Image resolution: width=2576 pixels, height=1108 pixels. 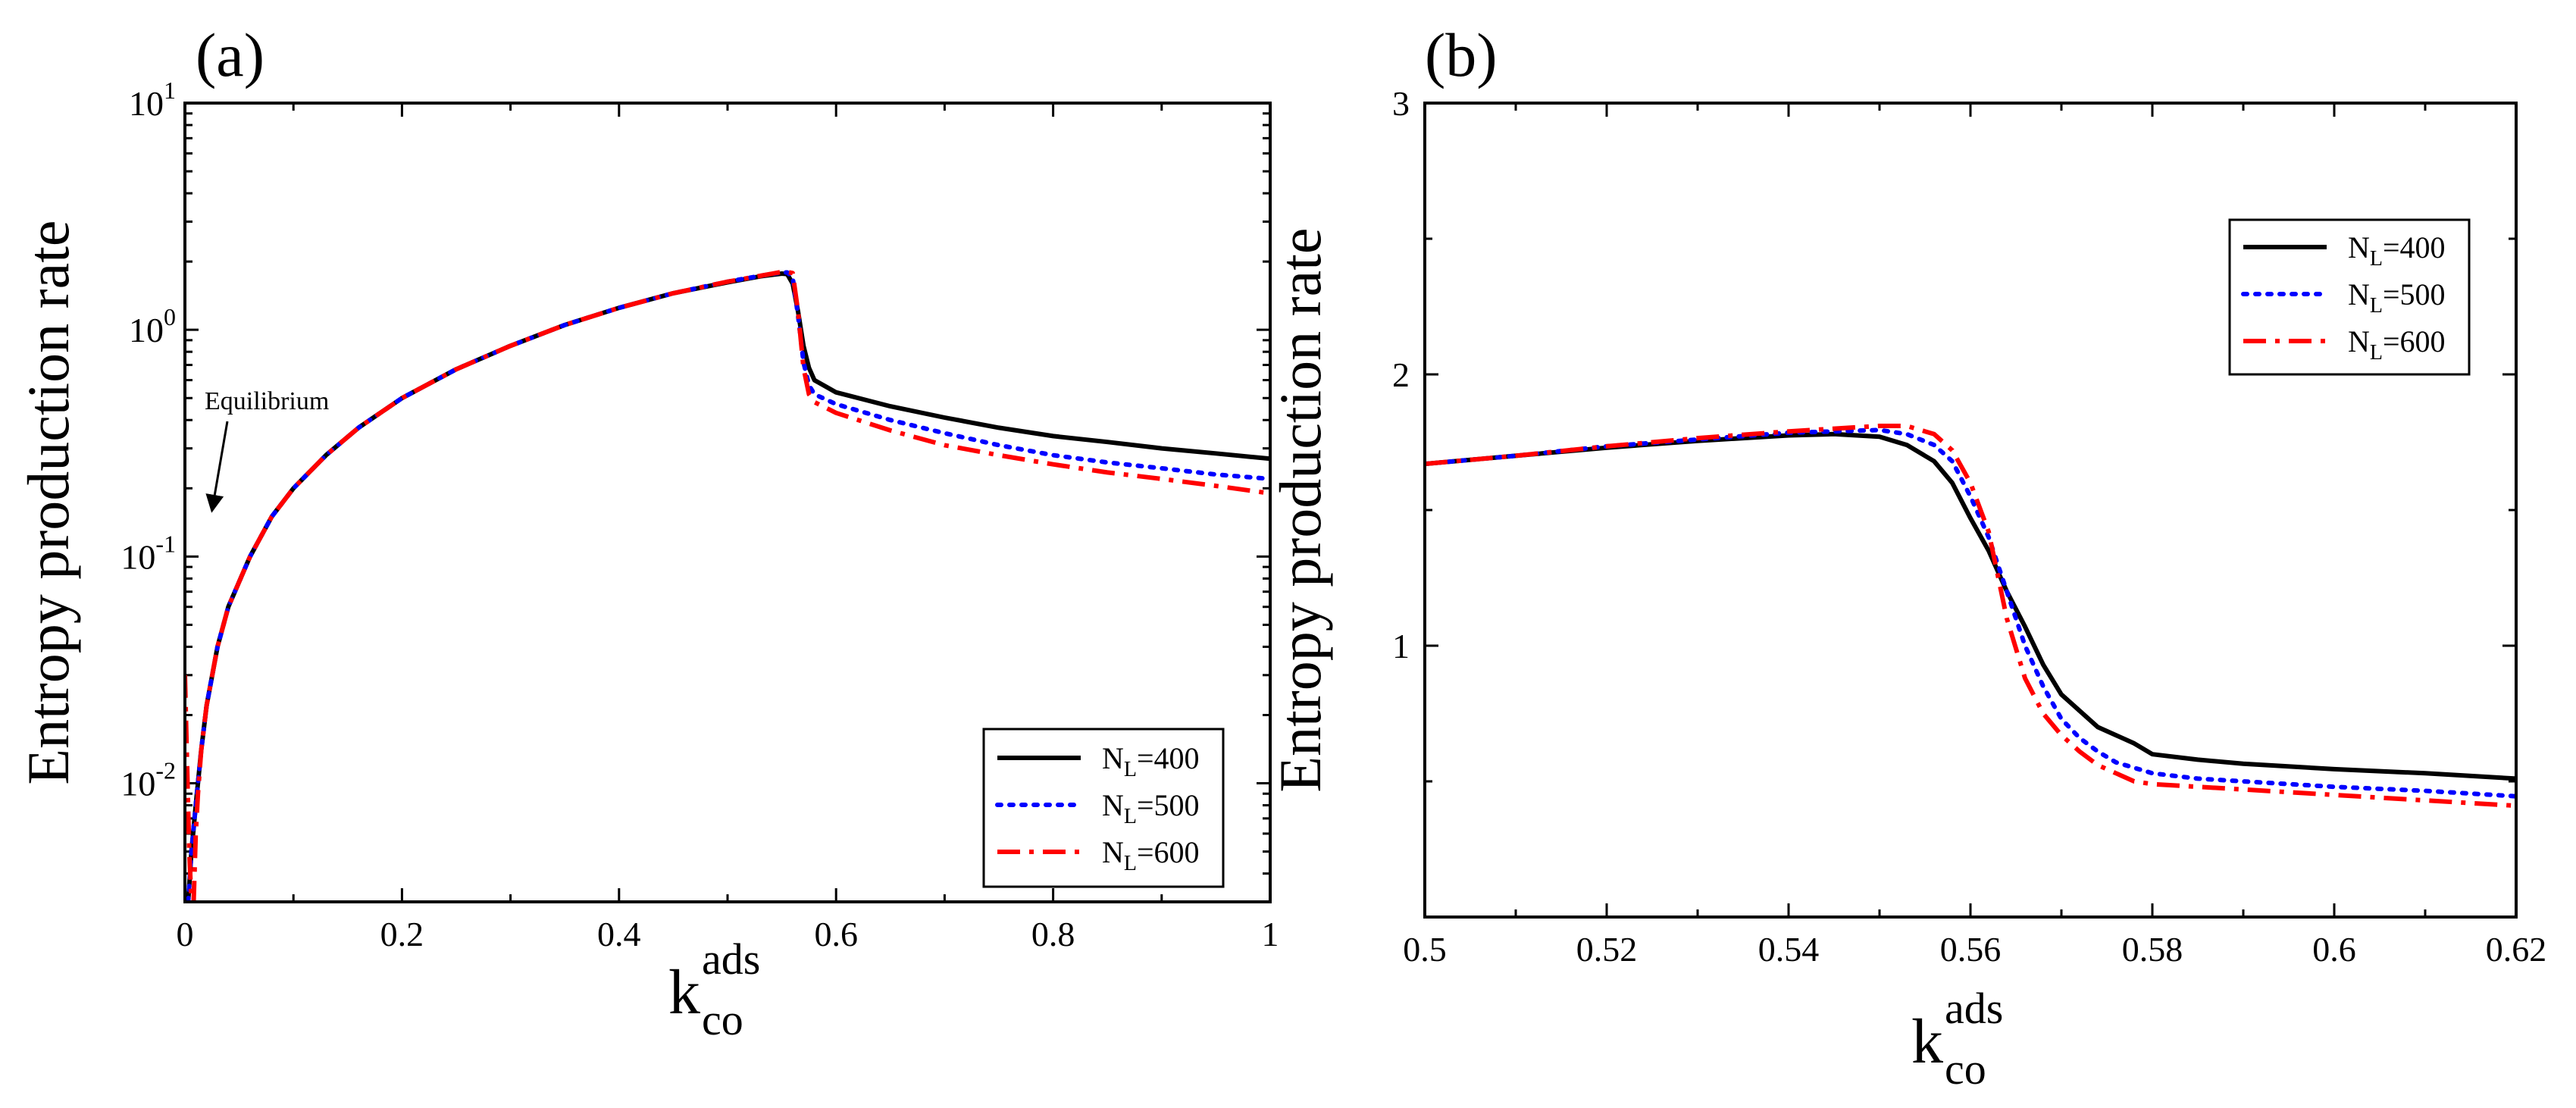 What do you see at coordinates (1425, 950) in the screenshot?
I see `x-tick-label: 0.5` at bounding box center [1425, 950].